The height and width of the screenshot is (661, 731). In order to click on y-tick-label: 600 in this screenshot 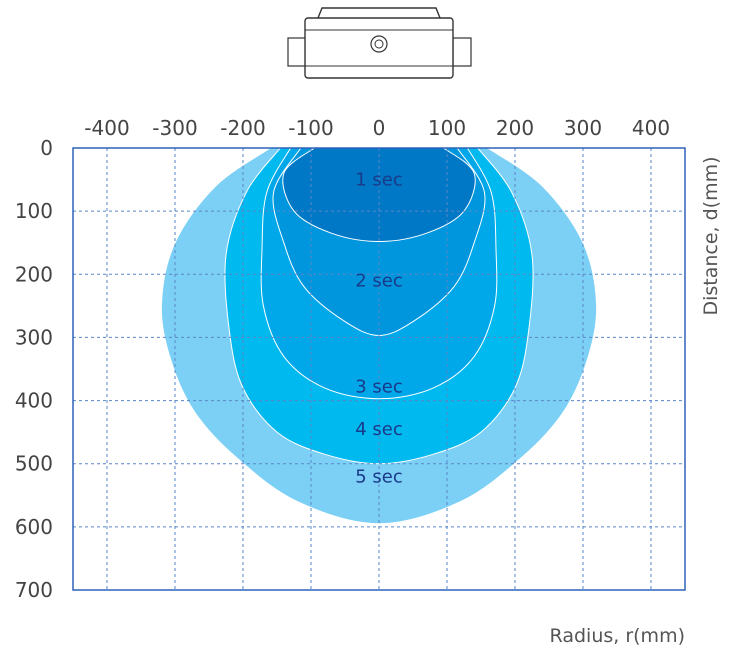, I will do `click(34, 527)`.